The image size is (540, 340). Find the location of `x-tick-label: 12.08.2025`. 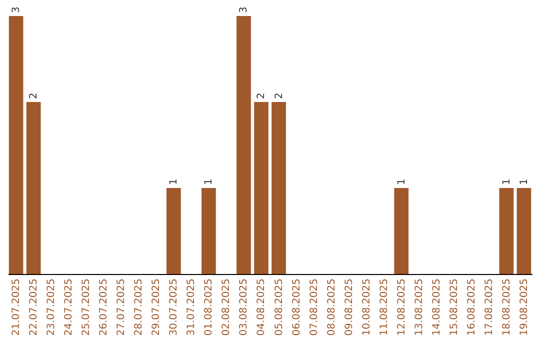

x-tick-label: 12.08.2025 is located at coordinates (402, 307).